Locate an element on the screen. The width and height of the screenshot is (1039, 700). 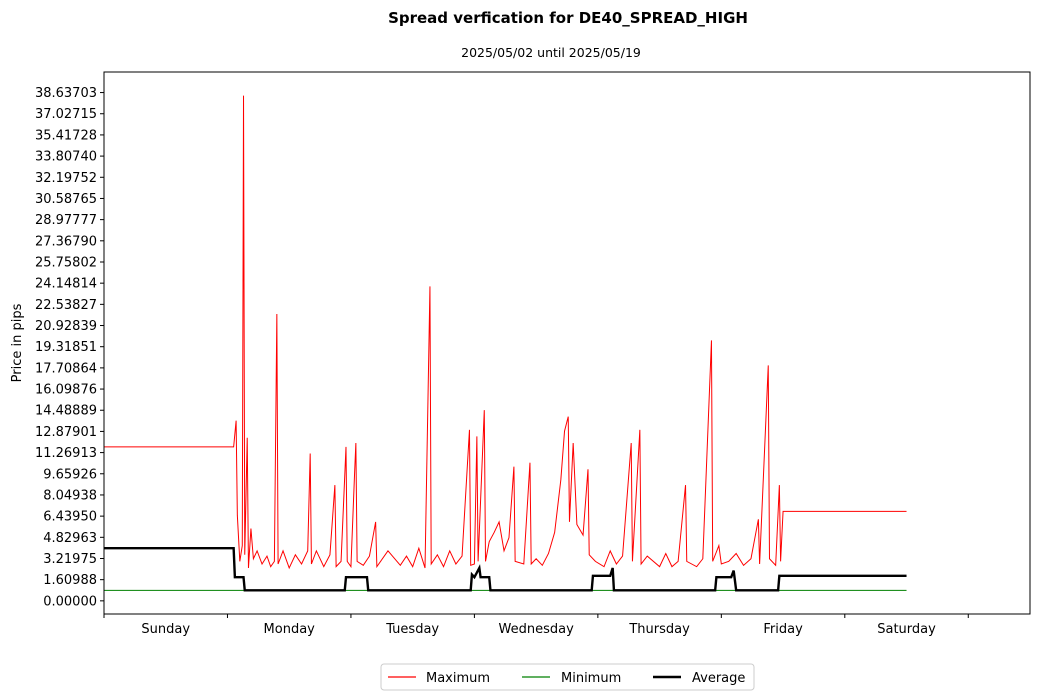
y-tick-label: 9.65926 is located at coordinates (70, 474).